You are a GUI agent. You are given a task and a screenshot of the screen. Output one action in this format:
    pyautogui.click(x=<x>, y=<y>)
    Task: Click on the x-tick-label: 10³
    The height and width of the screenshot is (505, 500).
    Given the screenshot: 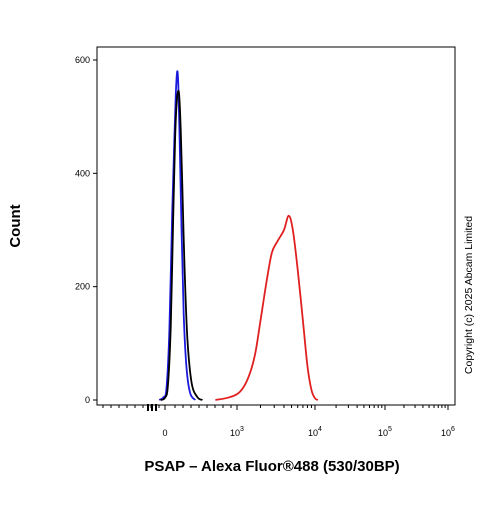 What is the action you would take?
    pyautogui.click(x=237, y=432)
    